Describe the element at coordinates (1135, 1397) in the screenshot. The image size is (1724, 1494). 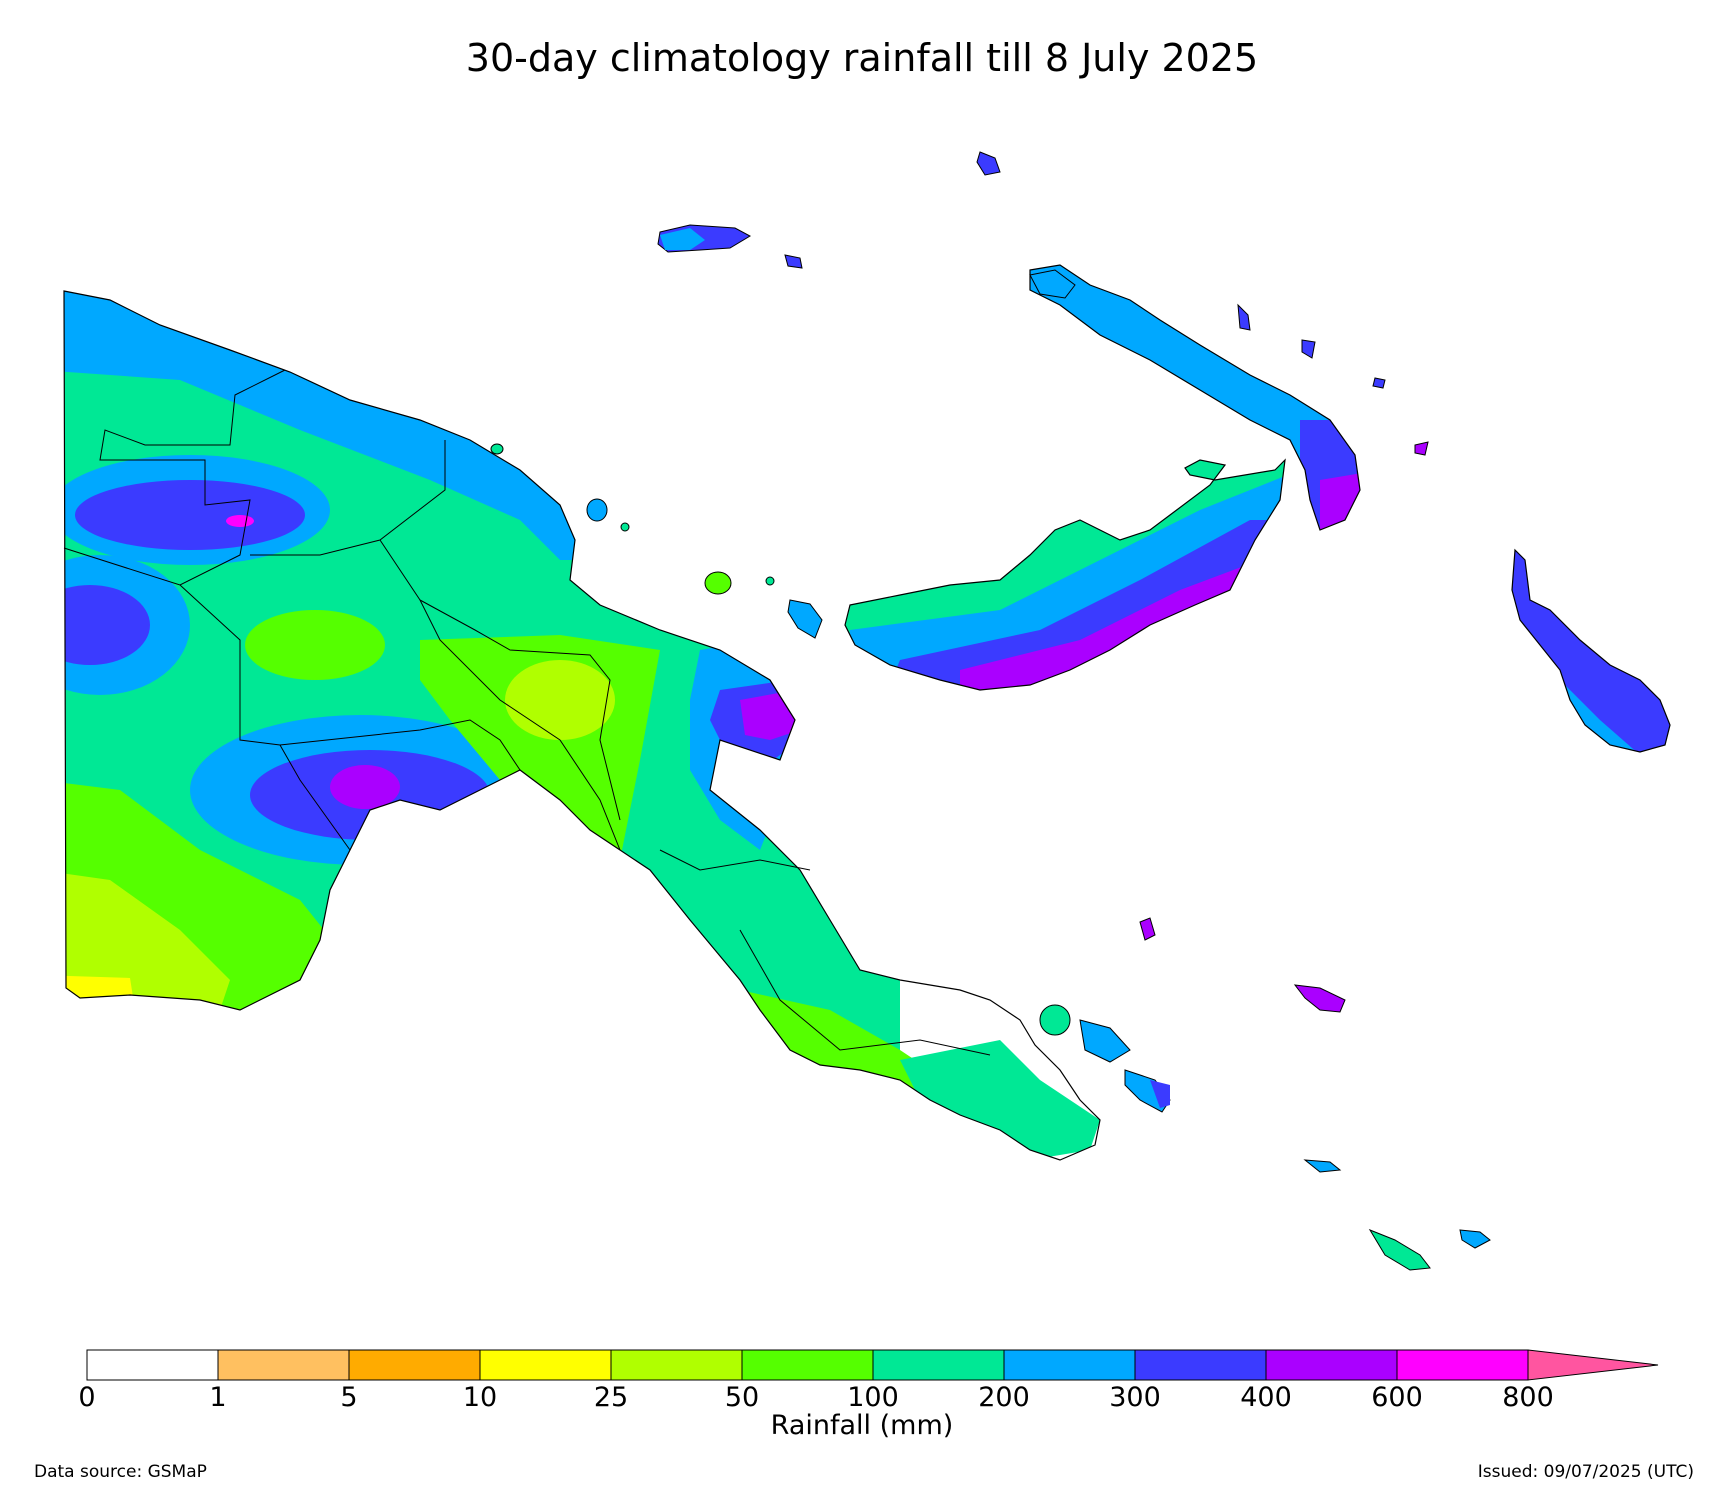
I see `colorbar-tick-label: 300` at that location.